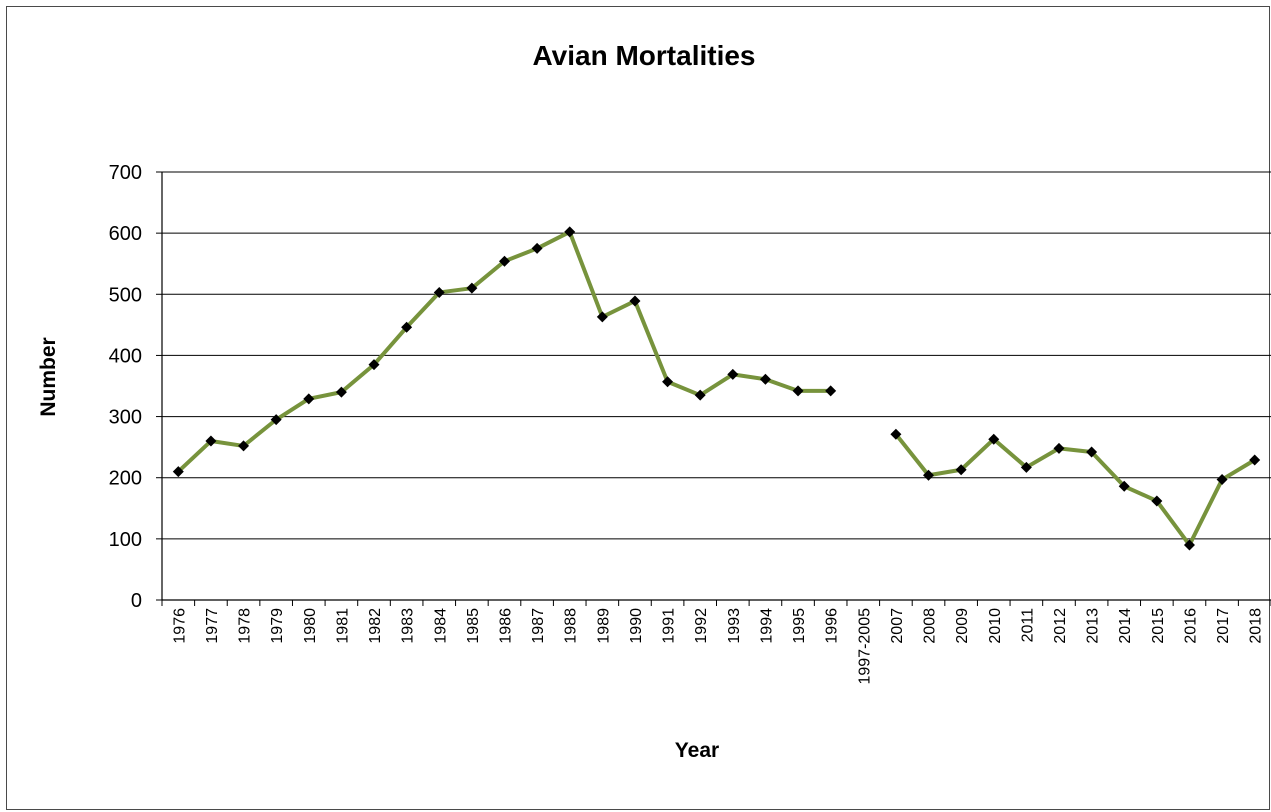 Image resolution: width=1271 pixels, height=812 pixels. I want to click on x-tick-label: 1981, so click(342, 626).